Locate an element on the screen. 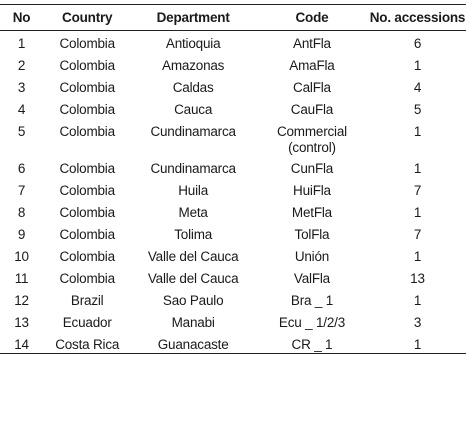  table-row: 13 Ecuador Manabi Ecu _ 1/2/3 3 is located at coordinates (233, 321).